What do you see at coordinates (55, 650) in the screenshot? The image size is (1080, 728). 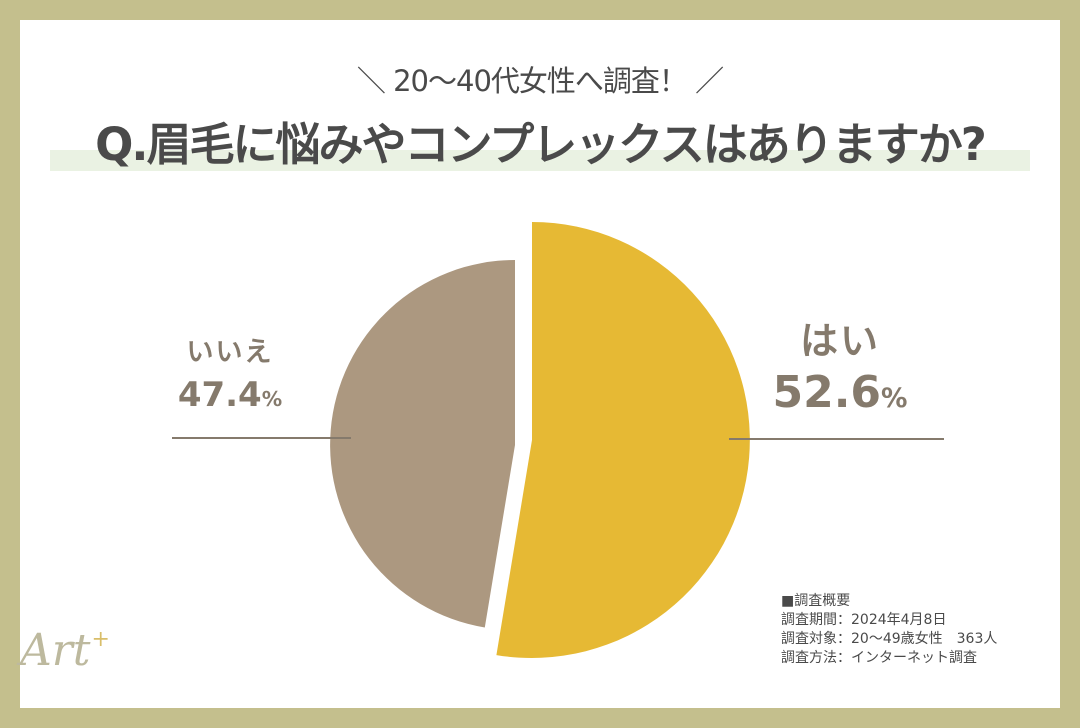 I see `logo-text: Art` at bounding box center [55, 650].